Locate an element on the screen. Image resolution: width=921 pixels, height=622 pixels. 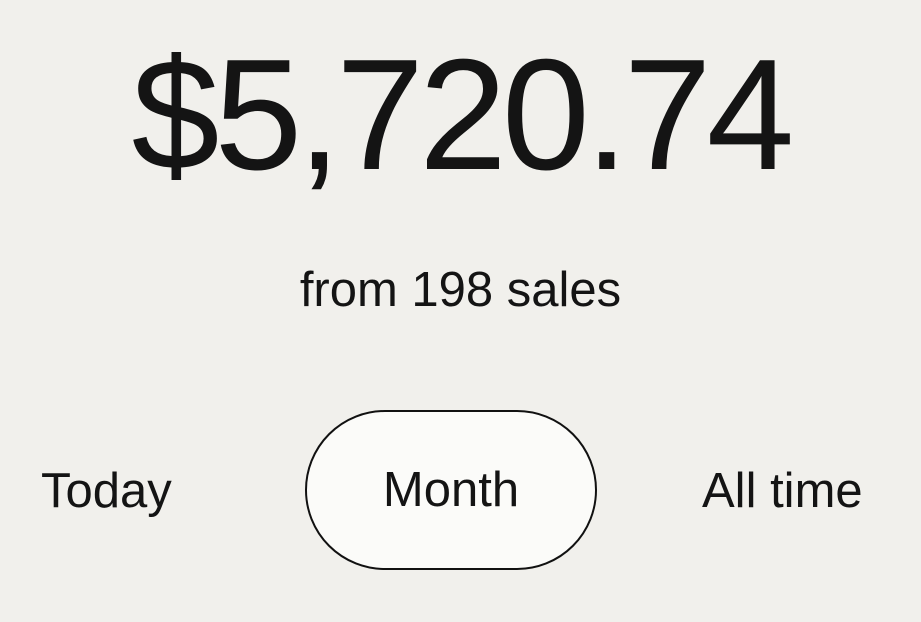
sales-count-subtitle: from 198 sales is located at coordinates (460, 290).